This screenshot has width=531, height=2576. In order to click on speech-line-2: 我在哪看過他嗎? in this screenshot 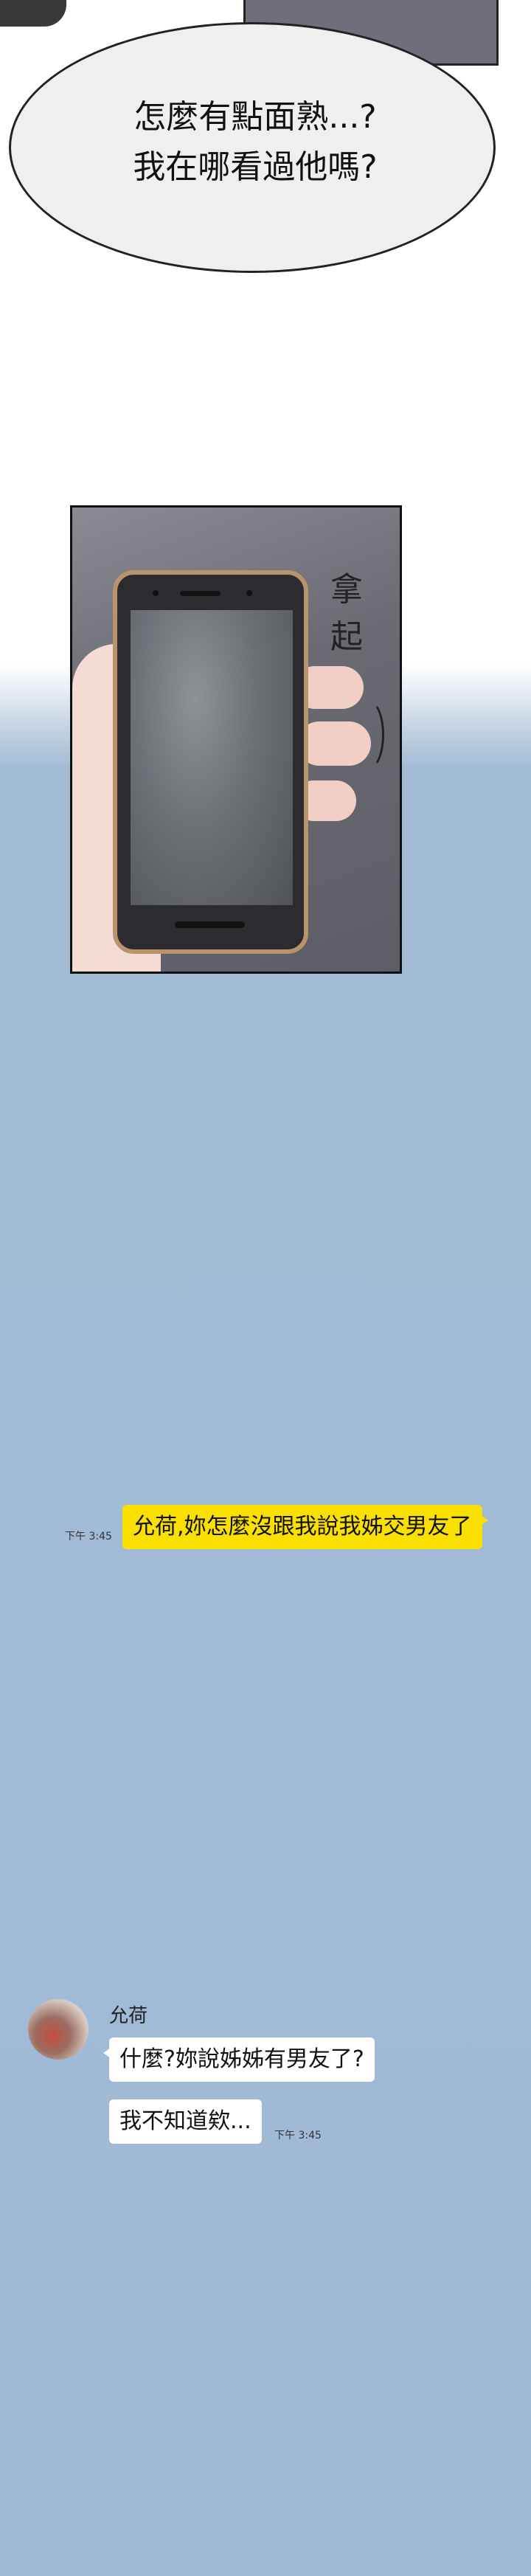, I will do `click(256, 167)`.